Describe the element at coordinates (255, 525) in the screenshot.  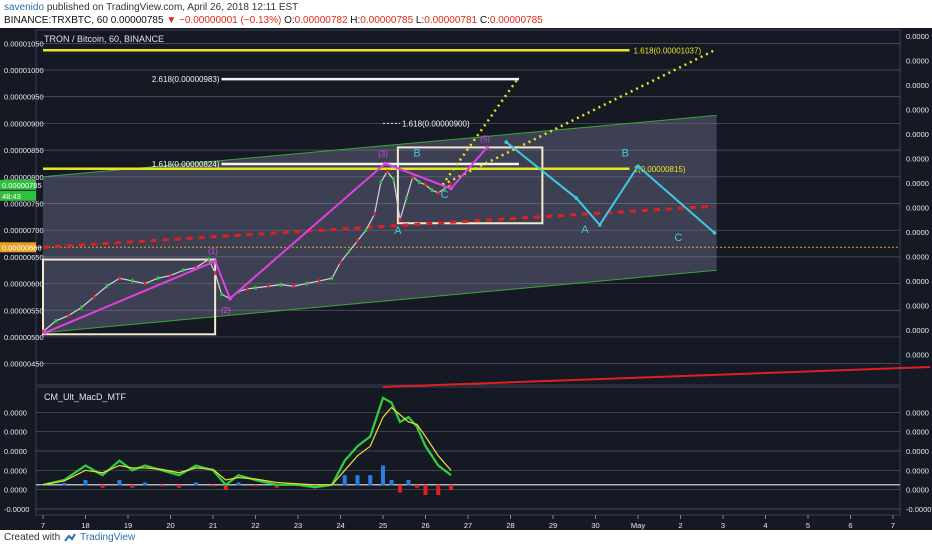
I see `x-tick-label: 22` at that location.